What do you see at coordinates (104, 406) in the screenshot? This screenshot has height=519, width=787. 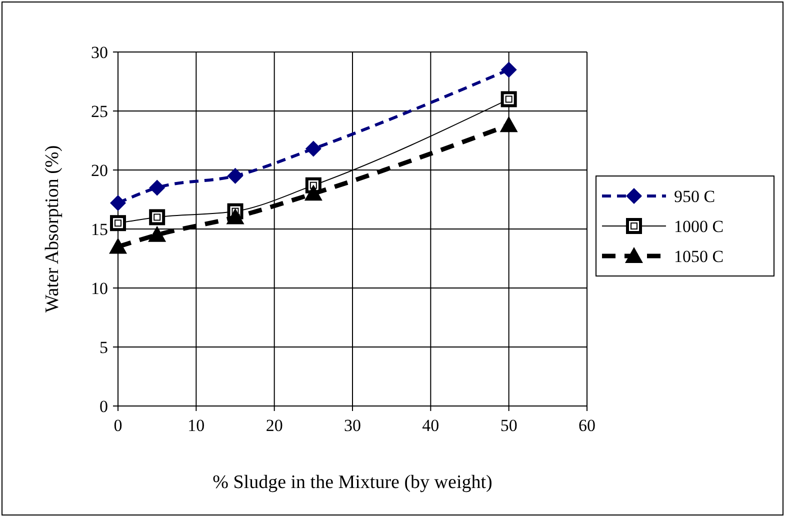 I see `y-tick-label: 0` at bounding box center [104, 406].